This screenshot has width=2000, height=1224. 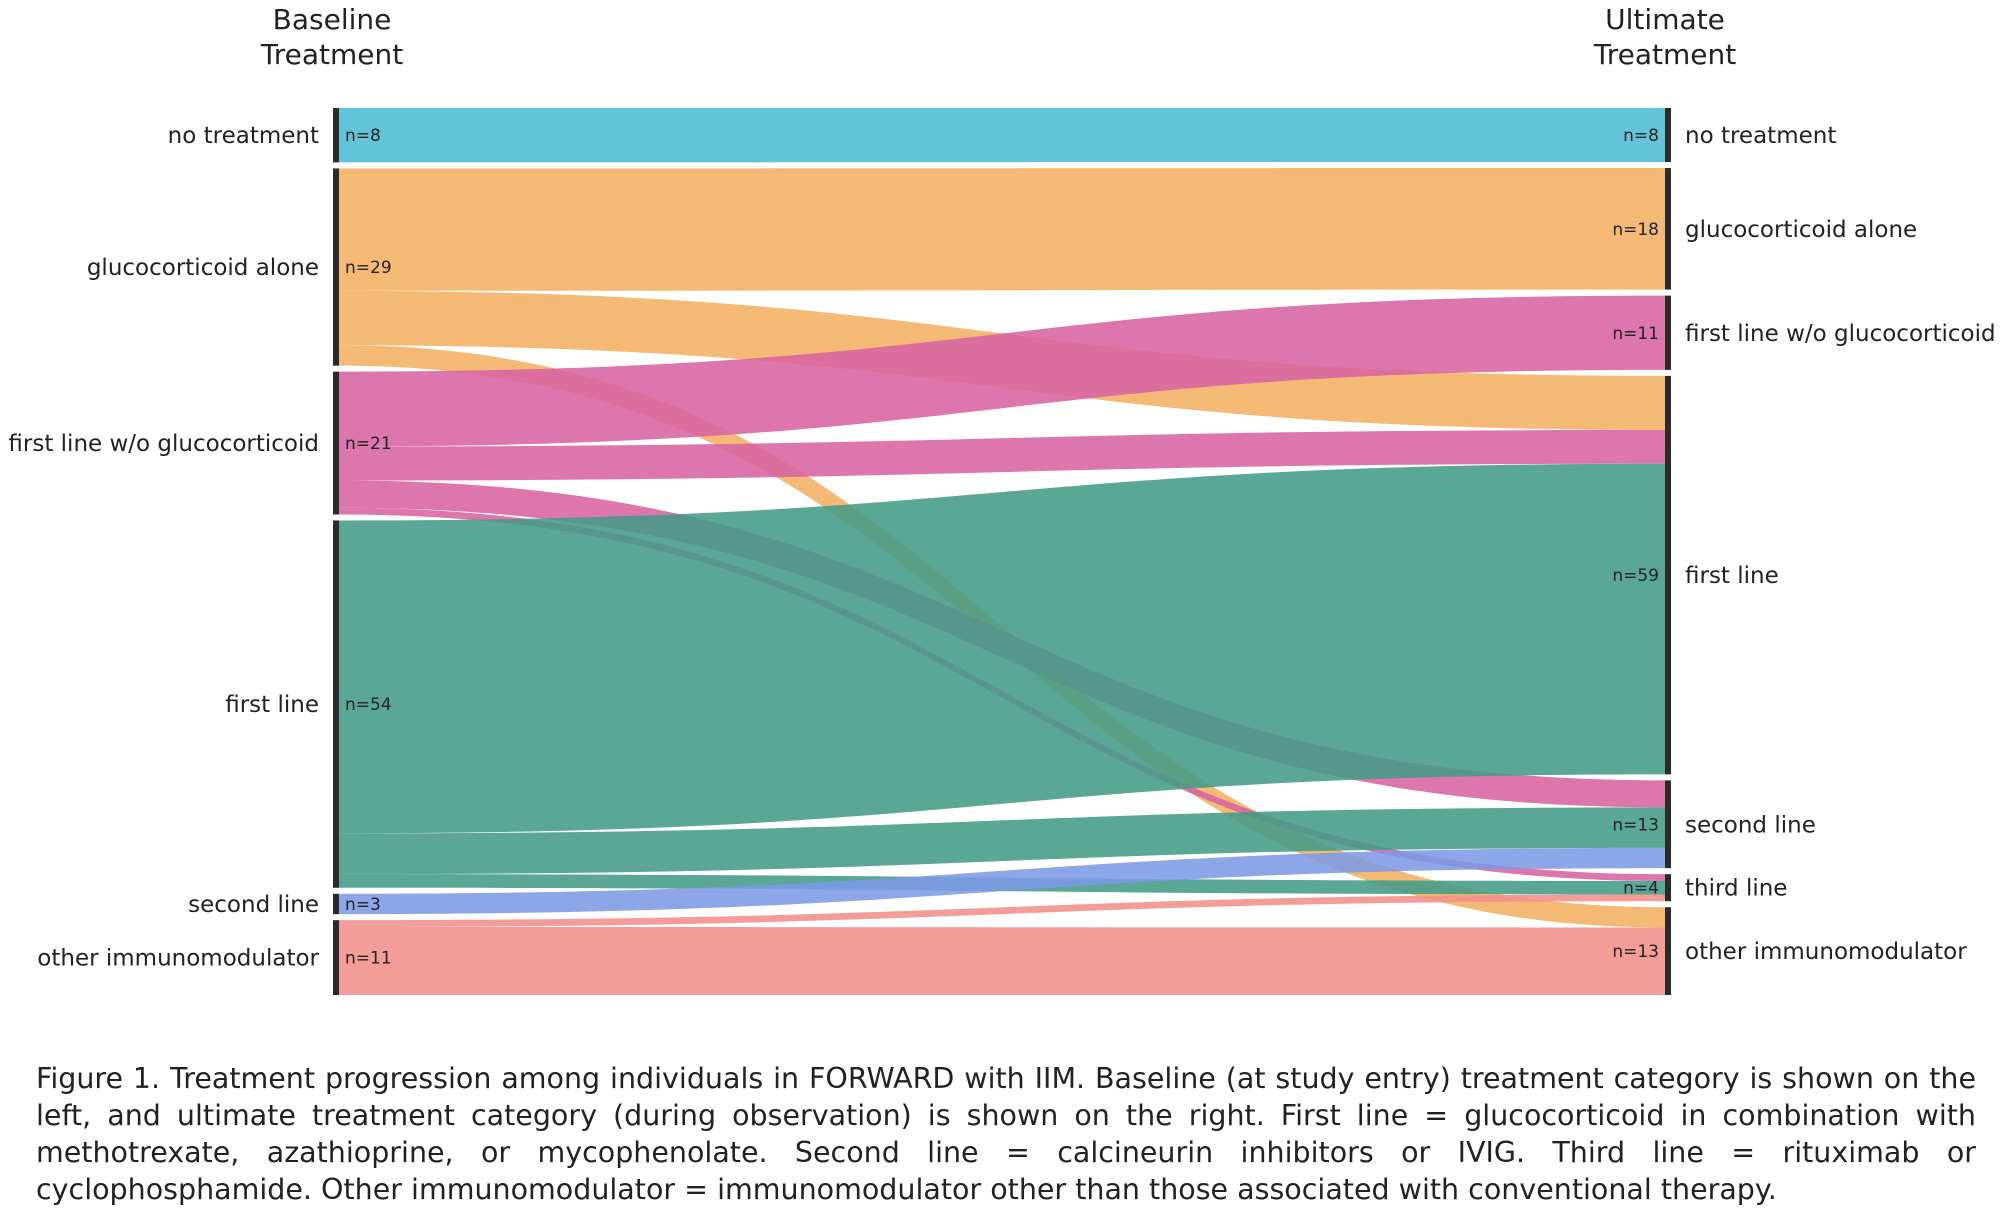 I want to click on left-node-bar-glucocorticoid-alone, so click(x=336, y=267).